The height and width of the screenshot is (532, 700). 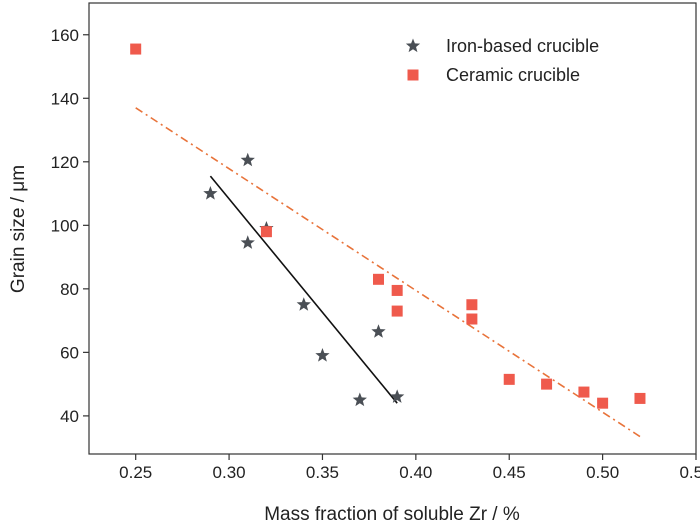 I want to click on y-tick-label: 100, so click(x=65, y=225).